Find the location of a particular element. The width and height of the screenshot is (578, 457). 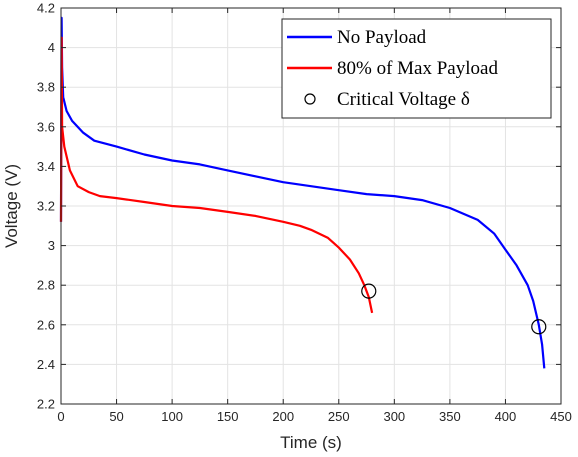

y-tick-label: 4 is located at coordinates (51, 47).